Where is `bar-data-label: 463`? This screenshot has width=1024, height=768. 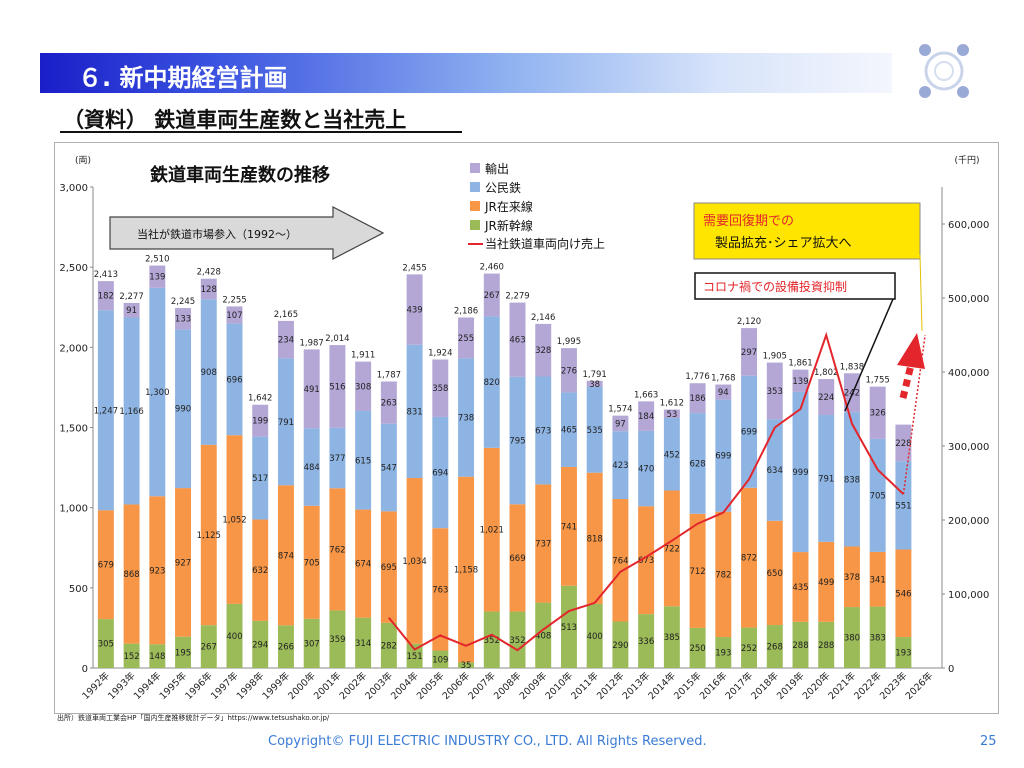
bar-data-label: 463 is located at coordinates (517, 341).